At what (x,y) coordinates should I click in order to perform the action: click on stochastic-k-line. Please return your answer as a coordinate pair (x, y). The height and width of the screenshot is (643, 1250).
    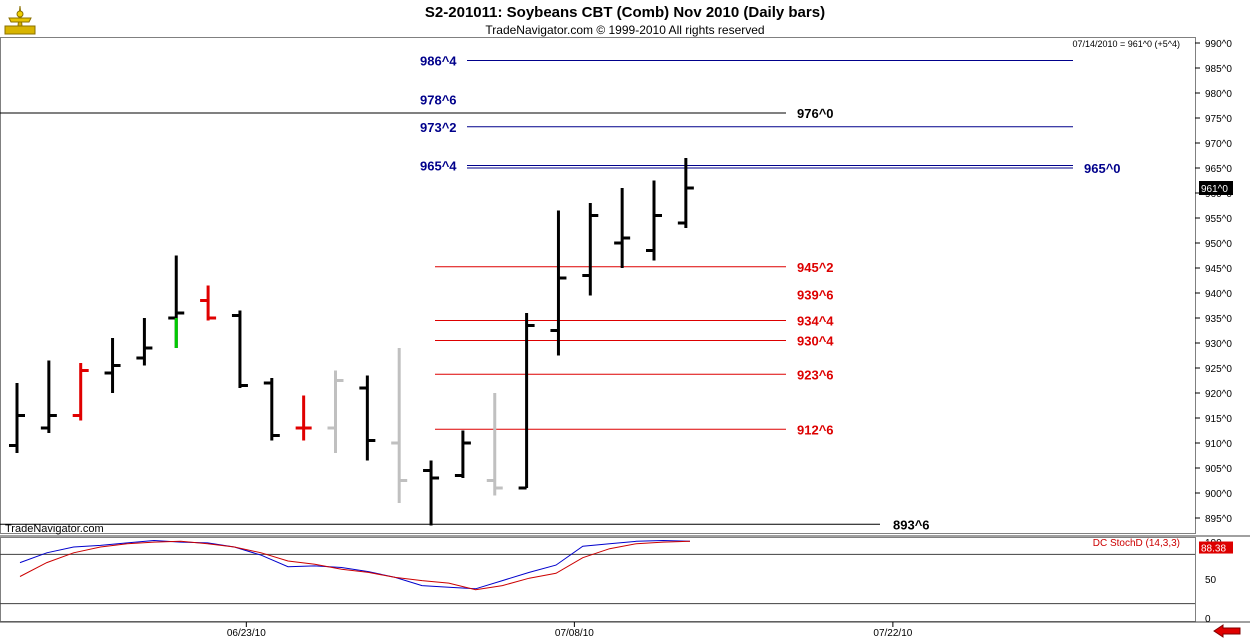
    Looking at the image, I should click on (355, 564).